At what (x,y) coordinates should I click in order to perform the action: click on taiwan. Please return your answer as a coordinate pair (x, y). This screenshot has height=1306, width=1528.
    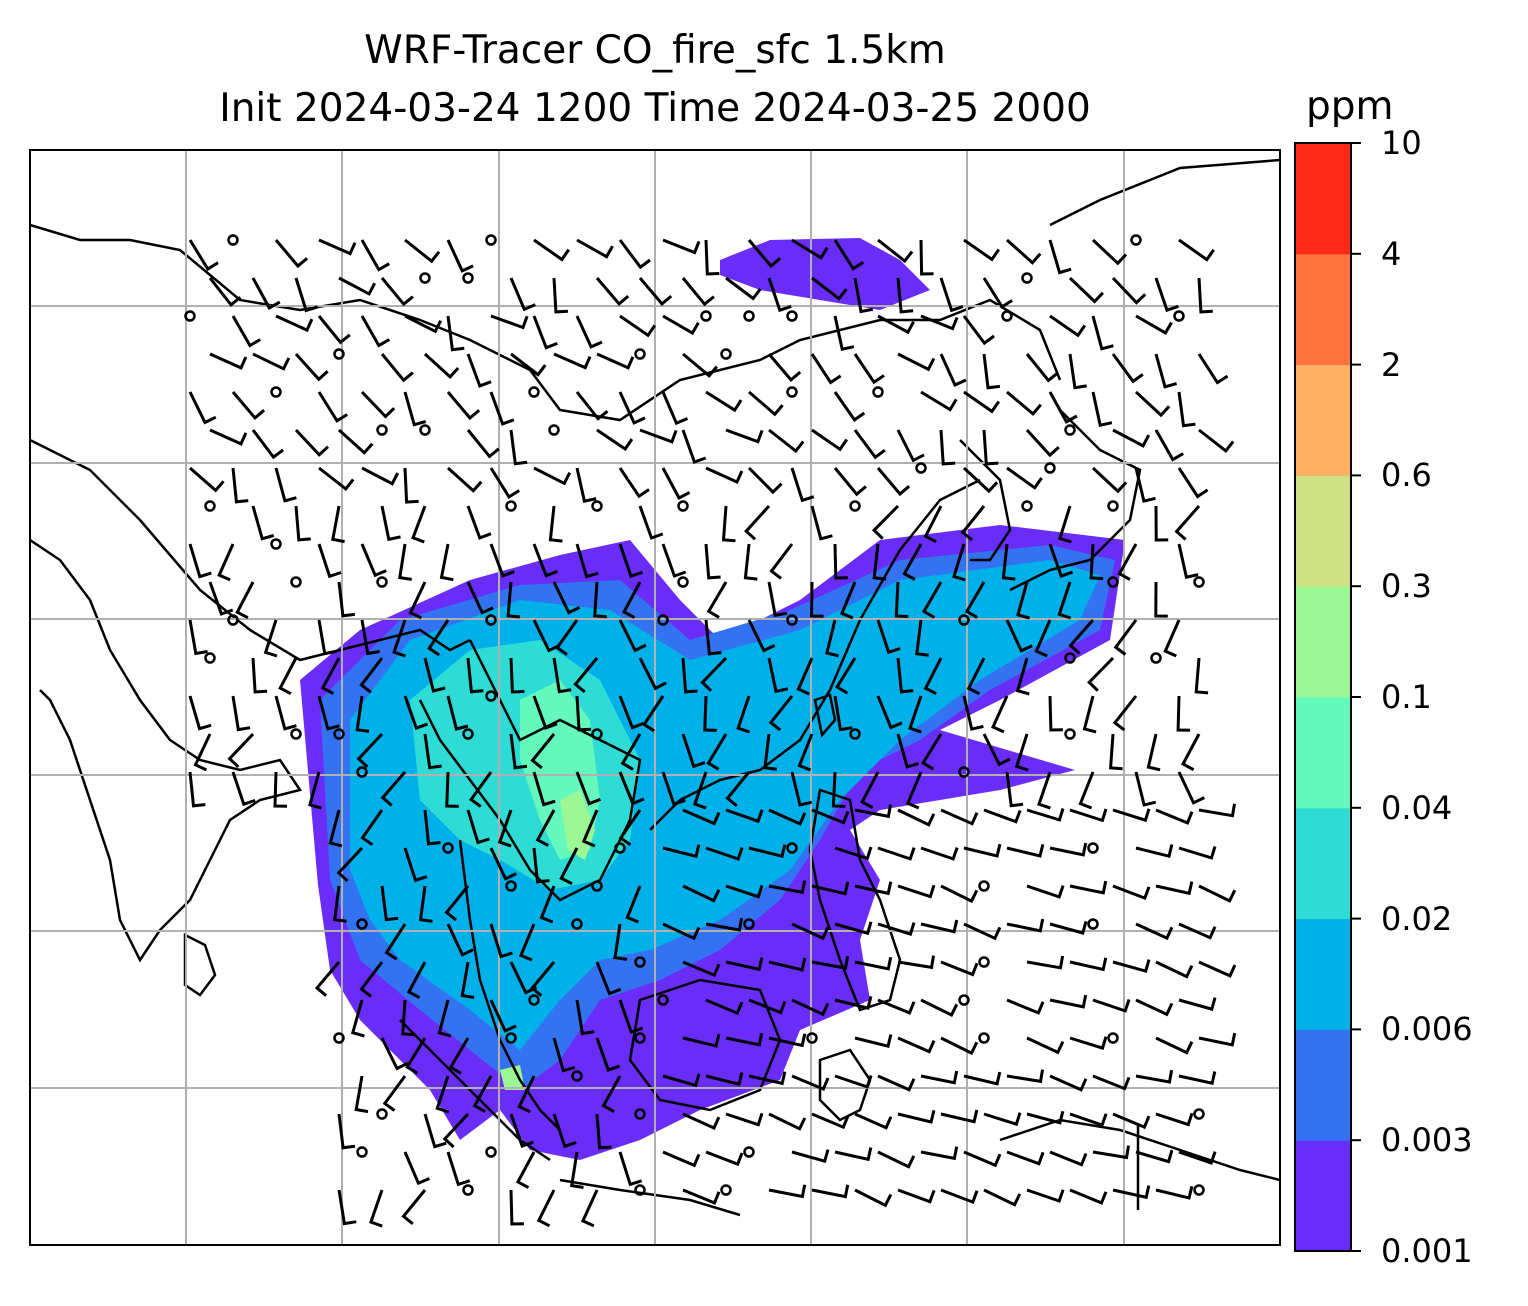
    Looking at the image, I should click on (825, 715).